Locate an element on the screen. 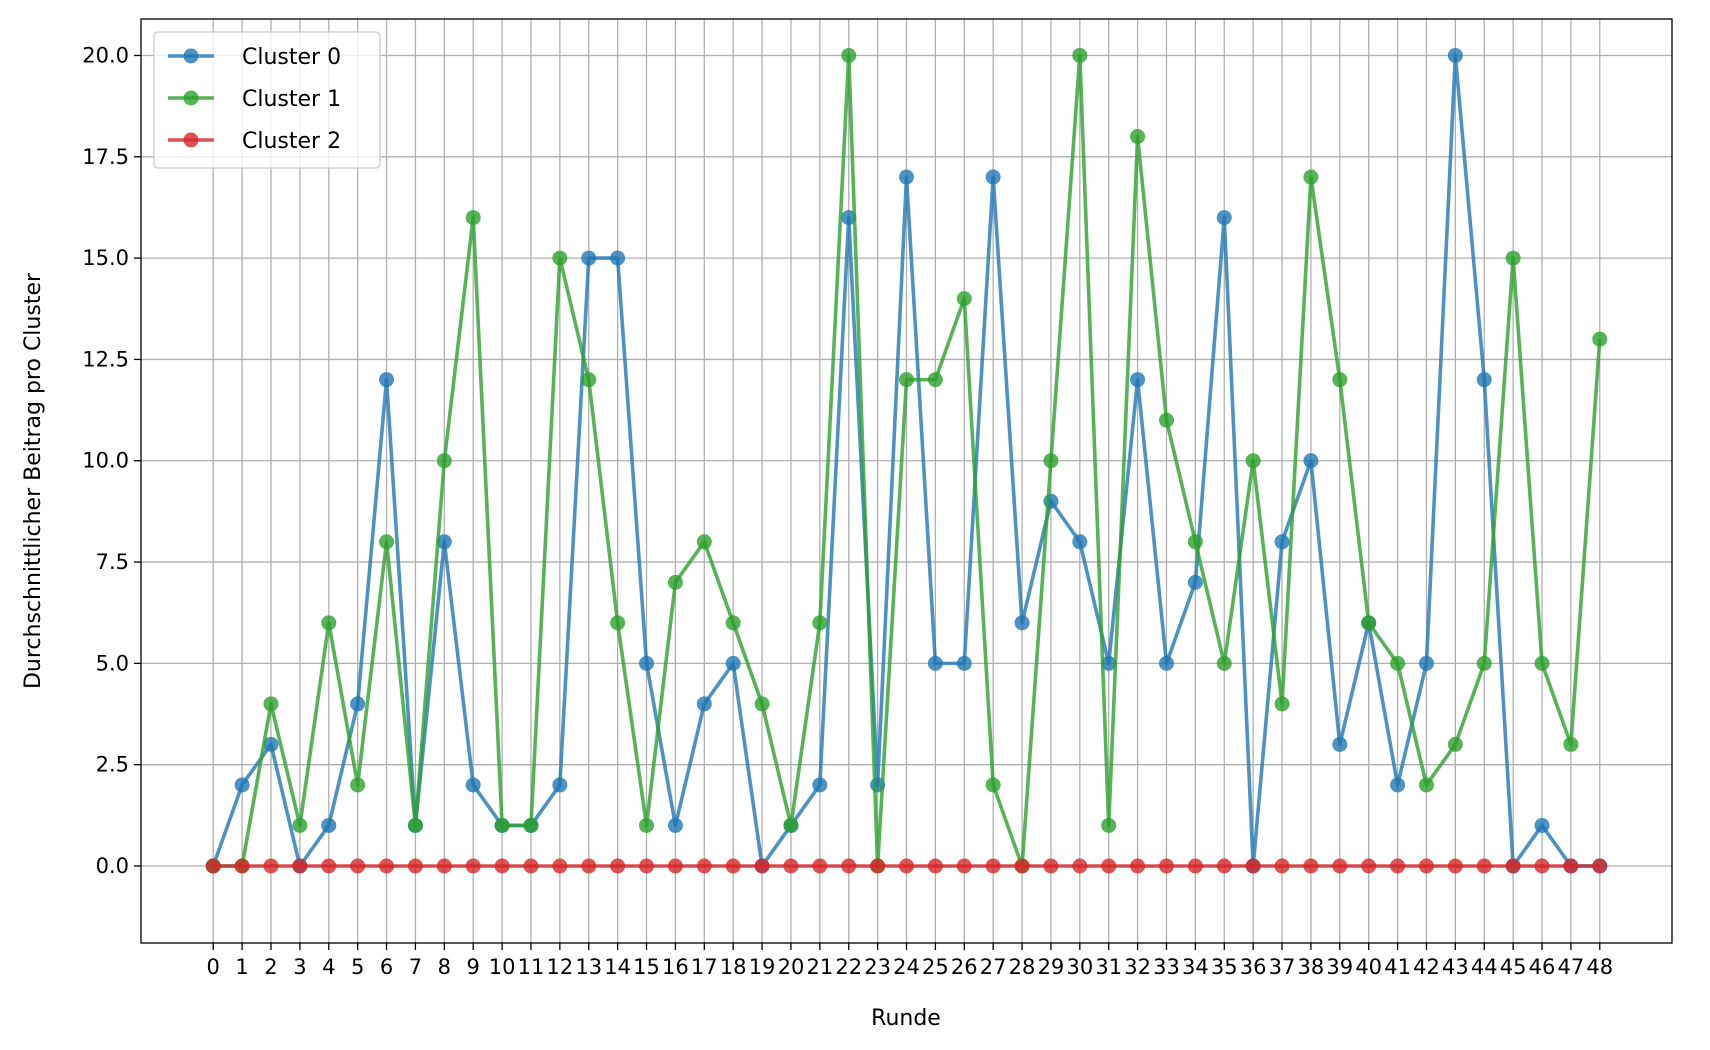 The width and height of the screenshot is (1710, 1050). x-tick-label: 33 is located at coordinates (1166, 967).